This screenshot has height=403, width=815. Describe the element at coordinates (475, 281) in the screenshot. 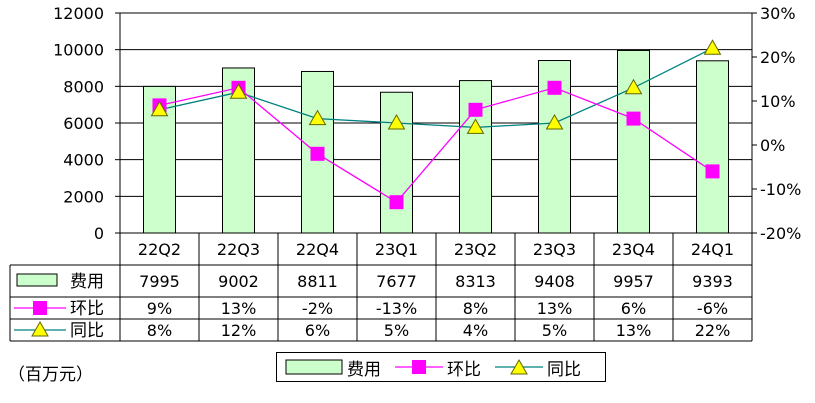

I see `table-cell-value: 8313` at that location.